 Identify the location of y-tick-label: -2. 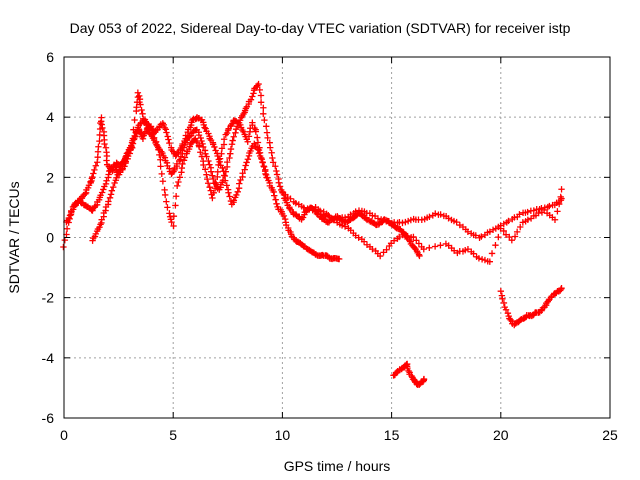
(48, 298).